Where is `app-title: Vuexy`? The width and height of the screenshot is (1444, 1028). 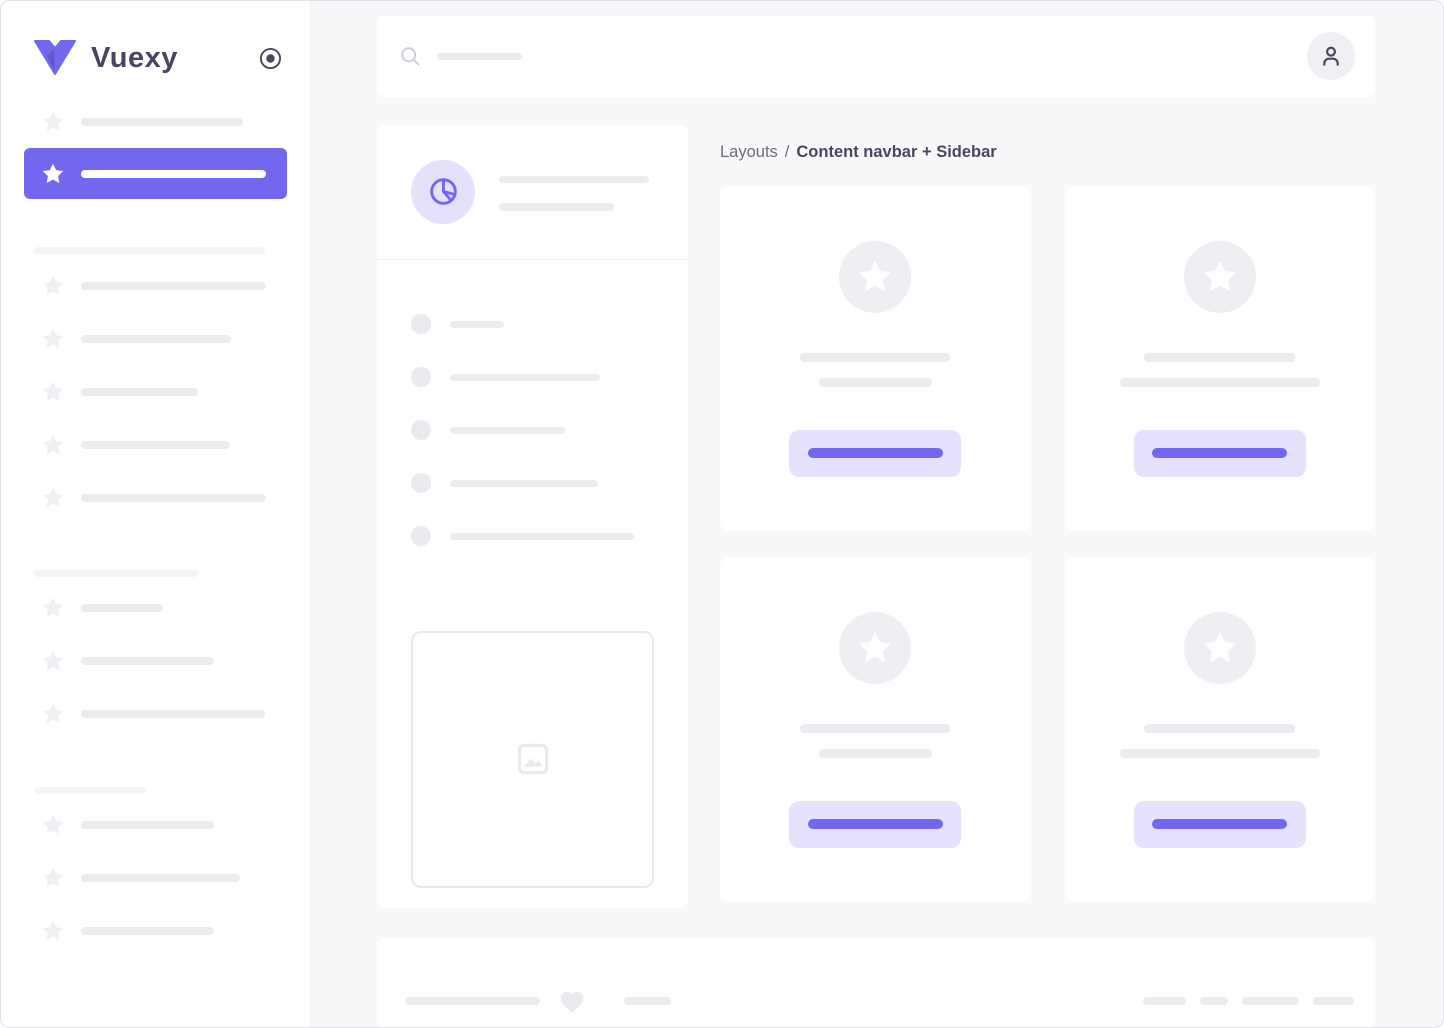
app-title: Vuexy is located at coordinates (134, 57).